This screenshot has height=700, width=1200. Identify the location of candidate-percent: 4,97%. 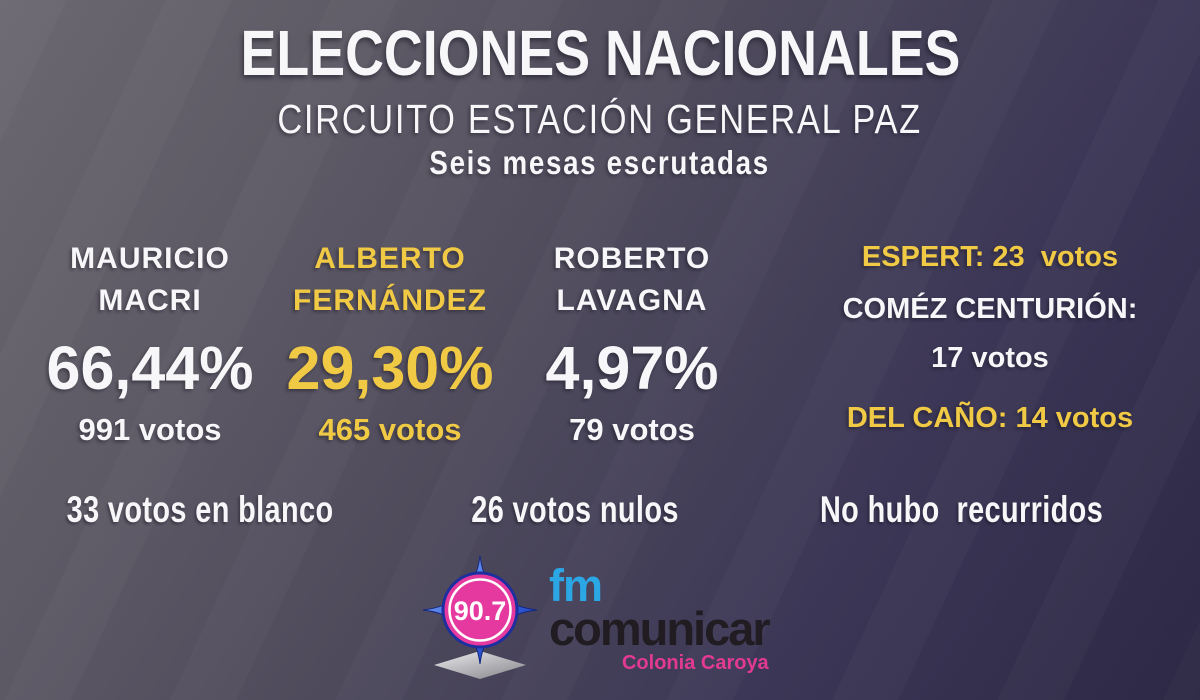
(632, 368).